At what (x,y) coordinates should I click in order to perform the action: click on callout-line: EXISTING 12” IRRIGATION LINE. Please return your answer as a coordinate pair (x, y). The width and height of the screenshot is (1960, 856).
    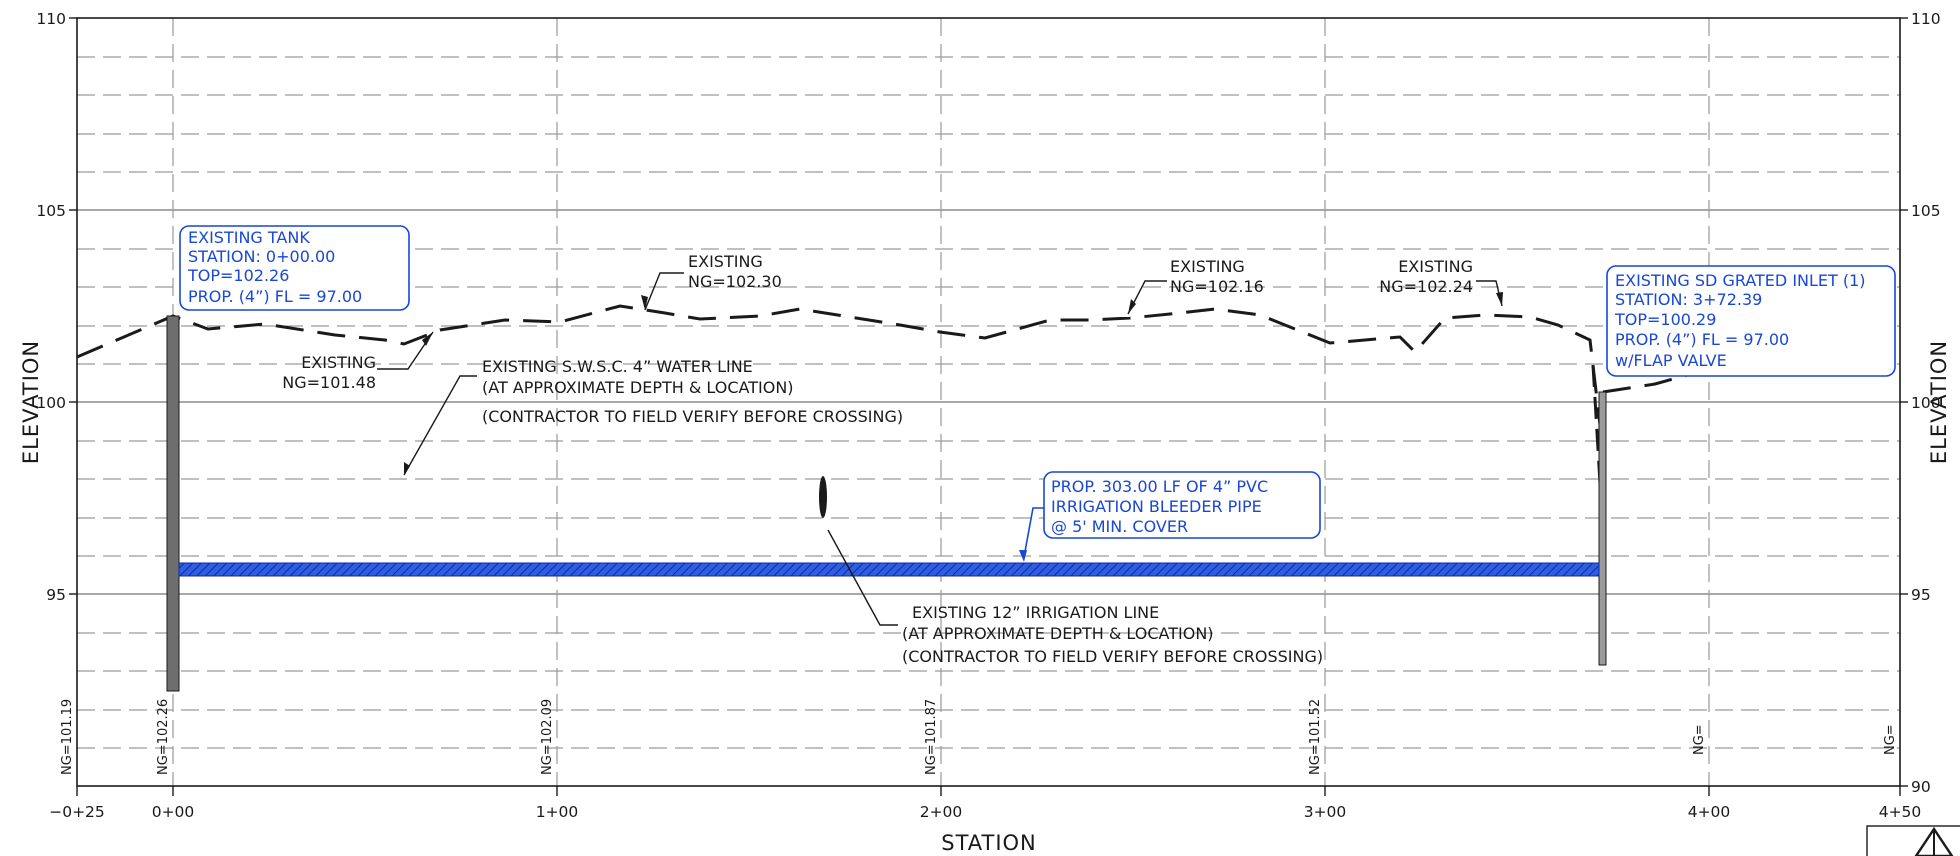
    Looking at the image, I should click on (1035, 612).